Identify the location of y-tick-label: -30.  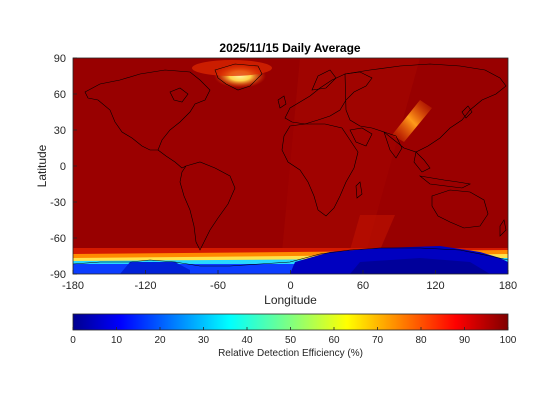
(58, 203).